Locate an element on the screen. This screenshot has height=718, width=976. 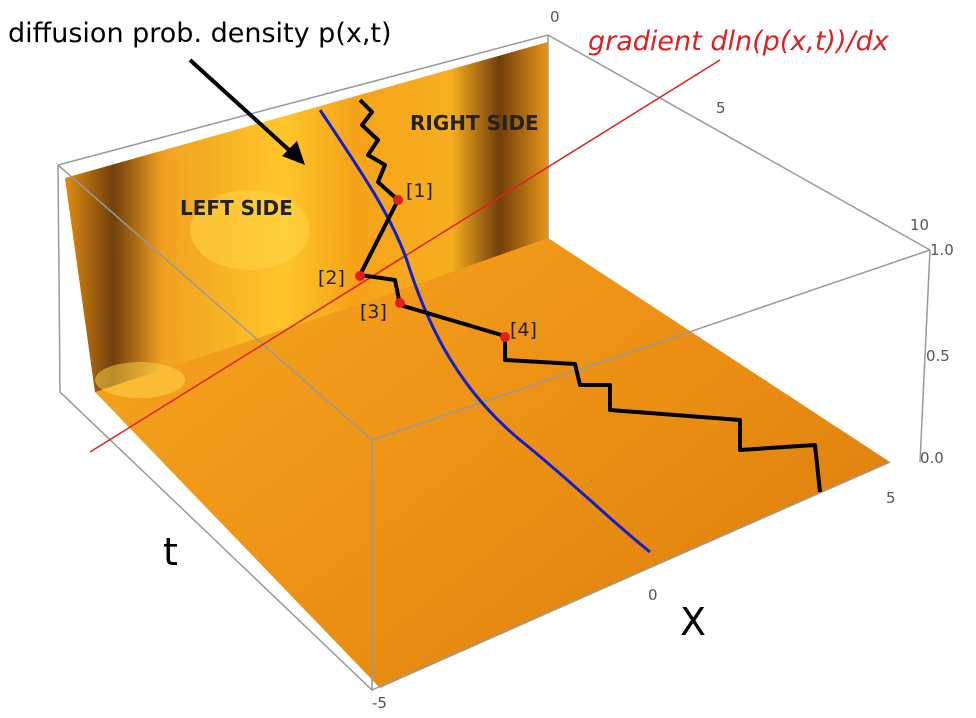
walk-points is located at coordinates (432, 268).